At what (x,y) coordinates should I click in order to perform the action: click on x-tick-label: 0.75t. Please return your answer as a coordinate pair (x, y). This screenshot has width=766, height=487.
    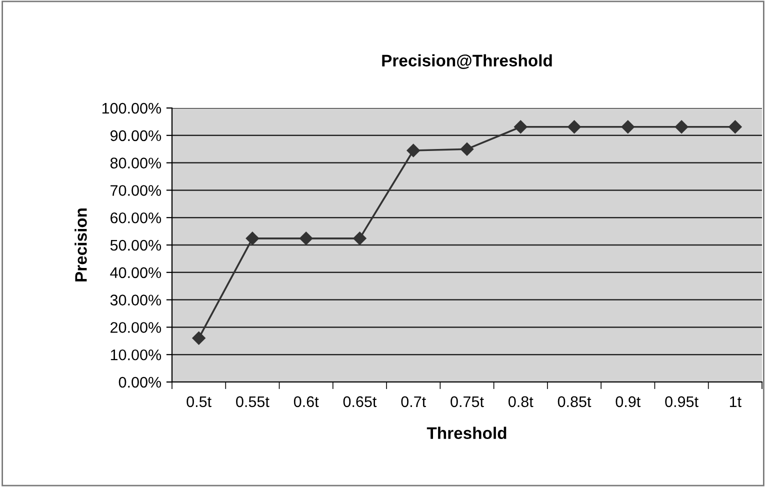
    Looking at the image, I should click on (467, 402).